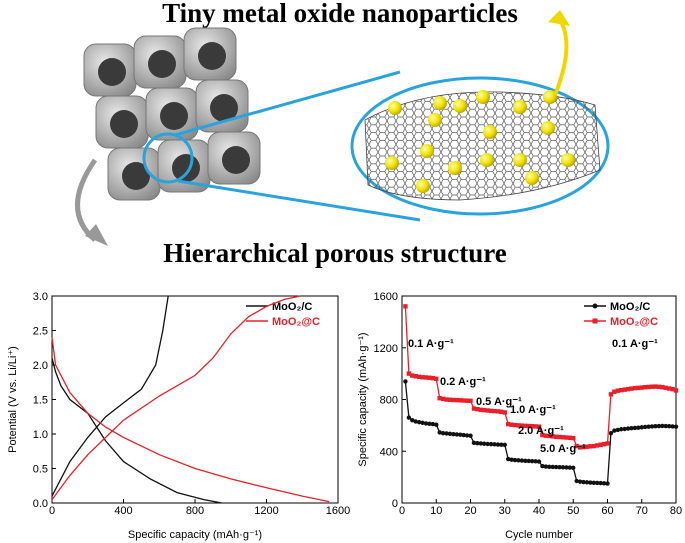  I want to click on y-tick-label: 2.5, so click(40, 332).